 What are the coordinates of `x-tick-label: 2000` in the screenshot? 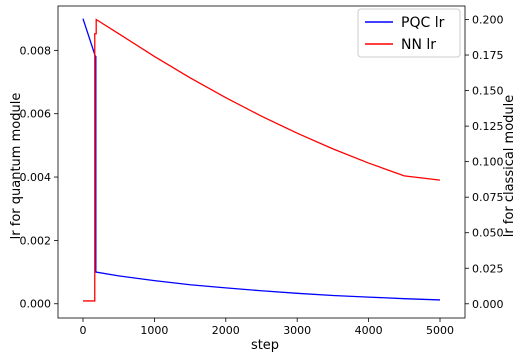 It's located at (226, 330).